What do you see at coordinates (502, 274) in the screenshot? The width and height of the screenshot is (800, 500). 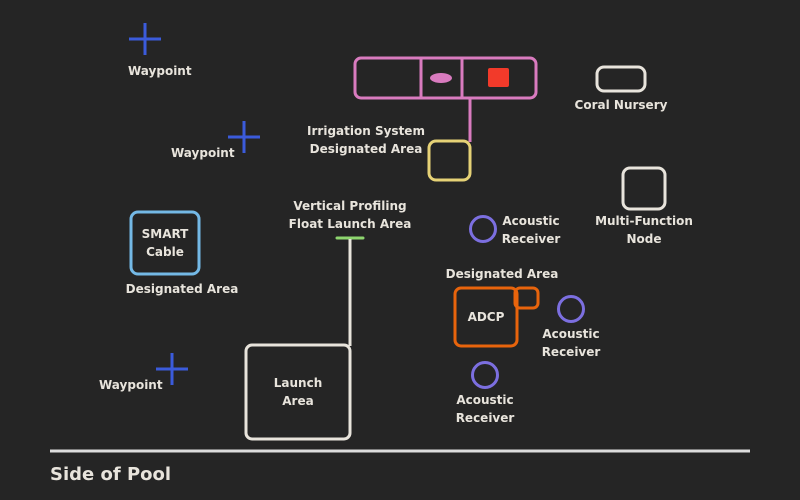 I see `adcp-area-label: Designated Area` at bounding box center [502, 274].